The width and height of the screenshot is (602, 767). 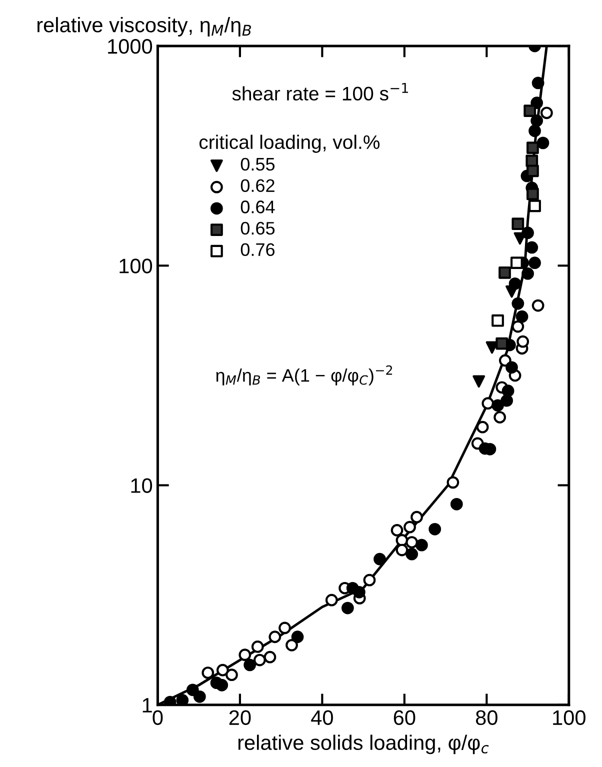 I want to click on y-tick-label: 100, so click(x=136, y=266).